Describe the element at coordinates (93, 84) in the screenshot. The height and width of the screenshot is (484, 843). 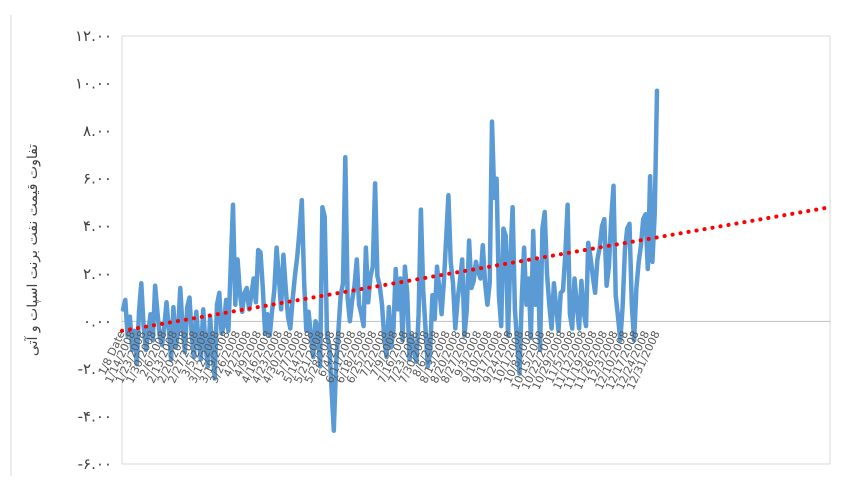
I see `y-tick-label: ۱۰.۰۰` at that location.